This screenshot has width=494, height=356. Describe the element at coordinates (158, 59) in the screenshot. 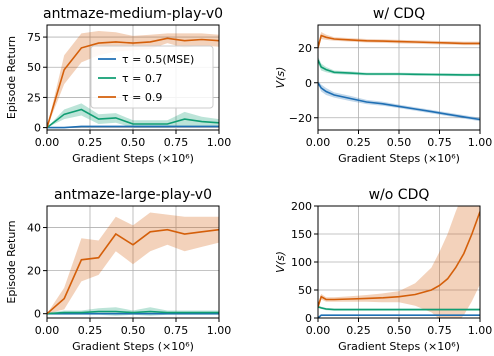

I see `legend-label: τ = 0.5(MSE)` at that location.